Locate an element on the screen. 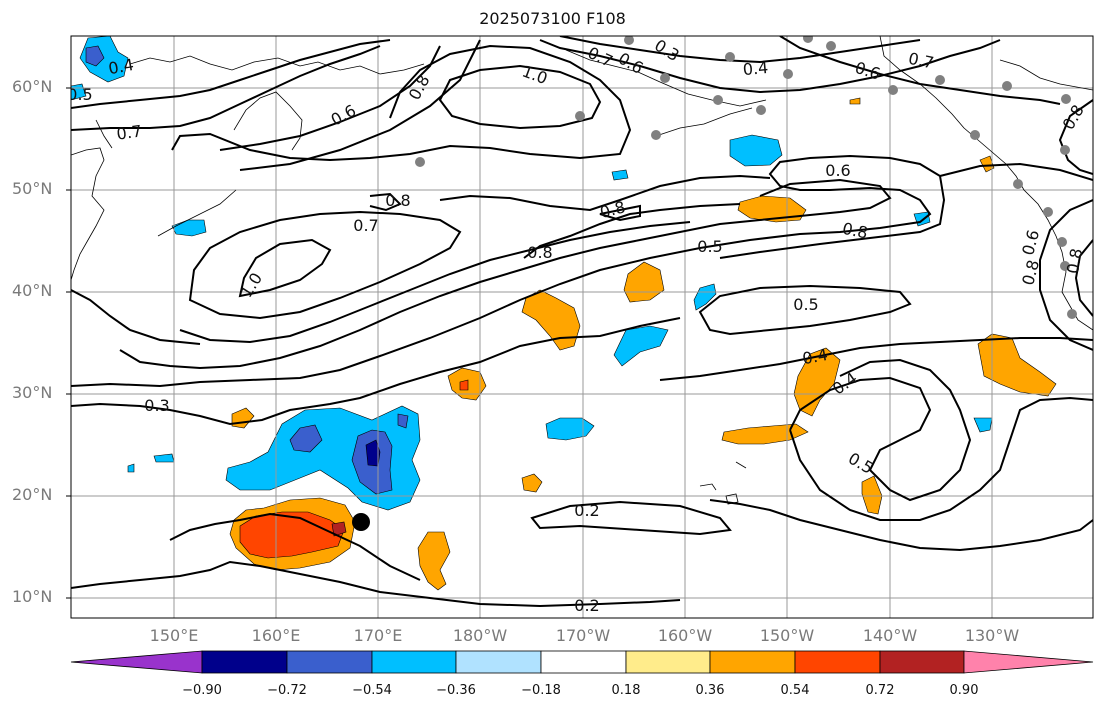  contour-label: 1.0 is located at coordinates (535, 75).